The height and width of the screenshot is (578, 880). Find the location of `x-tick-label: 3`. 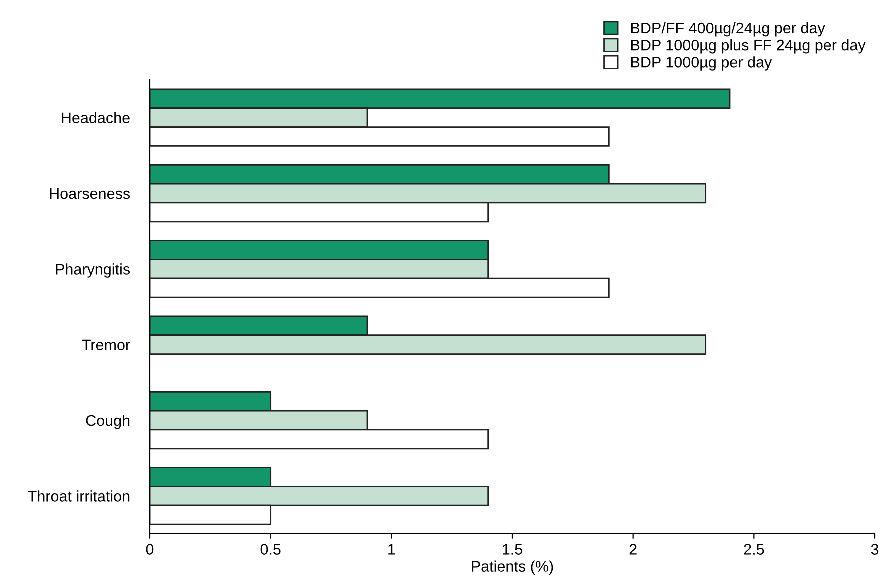

x-tick-label: 3 is located at coordinates (875, 549).